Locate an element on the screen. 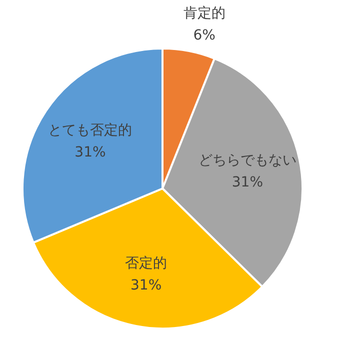 The width and height of the screenshot is (350, 342). data-label: 6% is located at coordinates (204, 36).